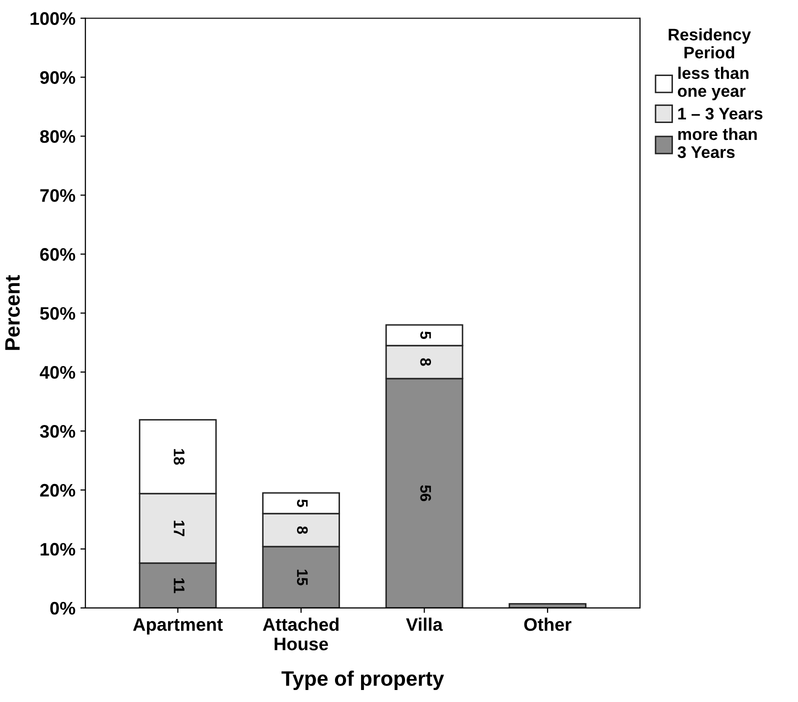 This screenshot has width=798, height=702. Describe the element at coordinates (53, 18) in the screenshot. I see `y-tick-label: 100%` at that location.